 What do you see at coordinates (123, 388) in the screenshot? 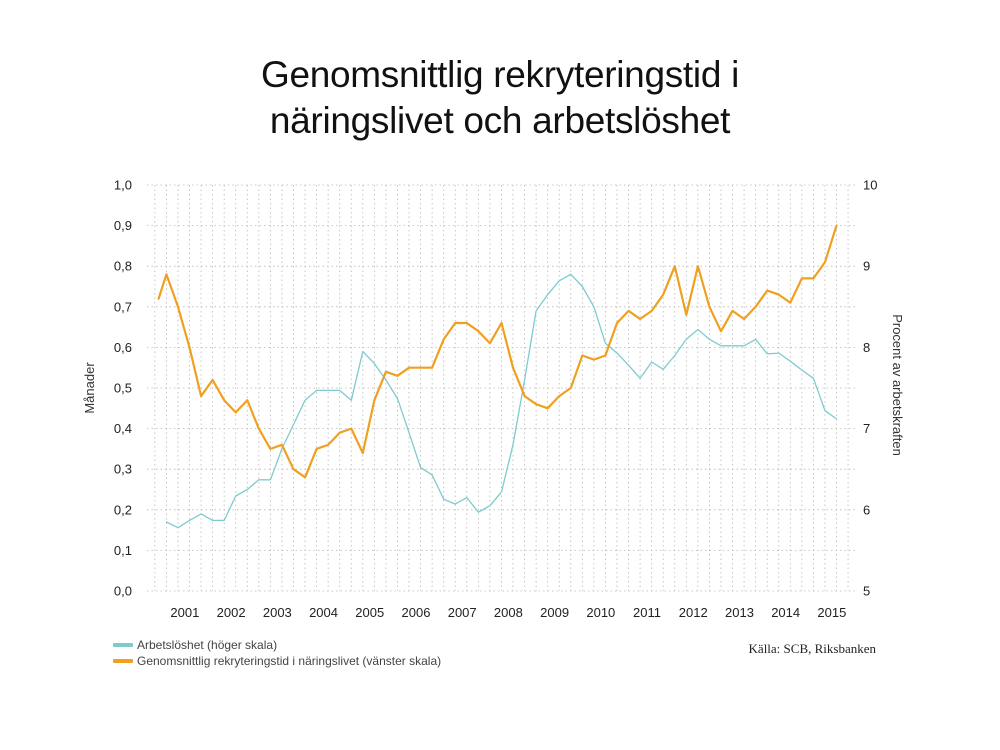
I see `y-left-tick-label: 0,5` at bounding box center [123, 388].